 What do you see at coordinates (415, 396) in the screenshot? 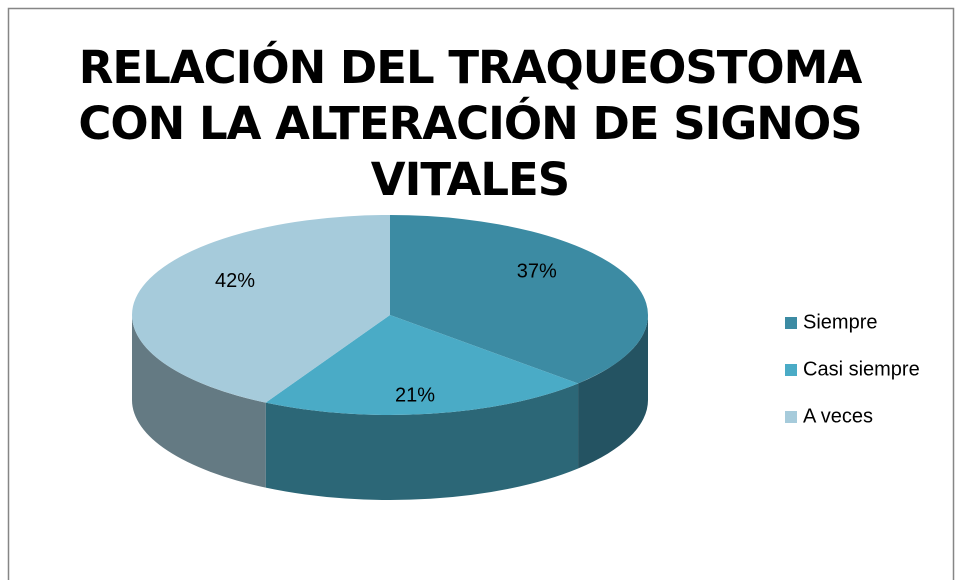
I see `data-label: 21%` at bounding box center [415, 396].